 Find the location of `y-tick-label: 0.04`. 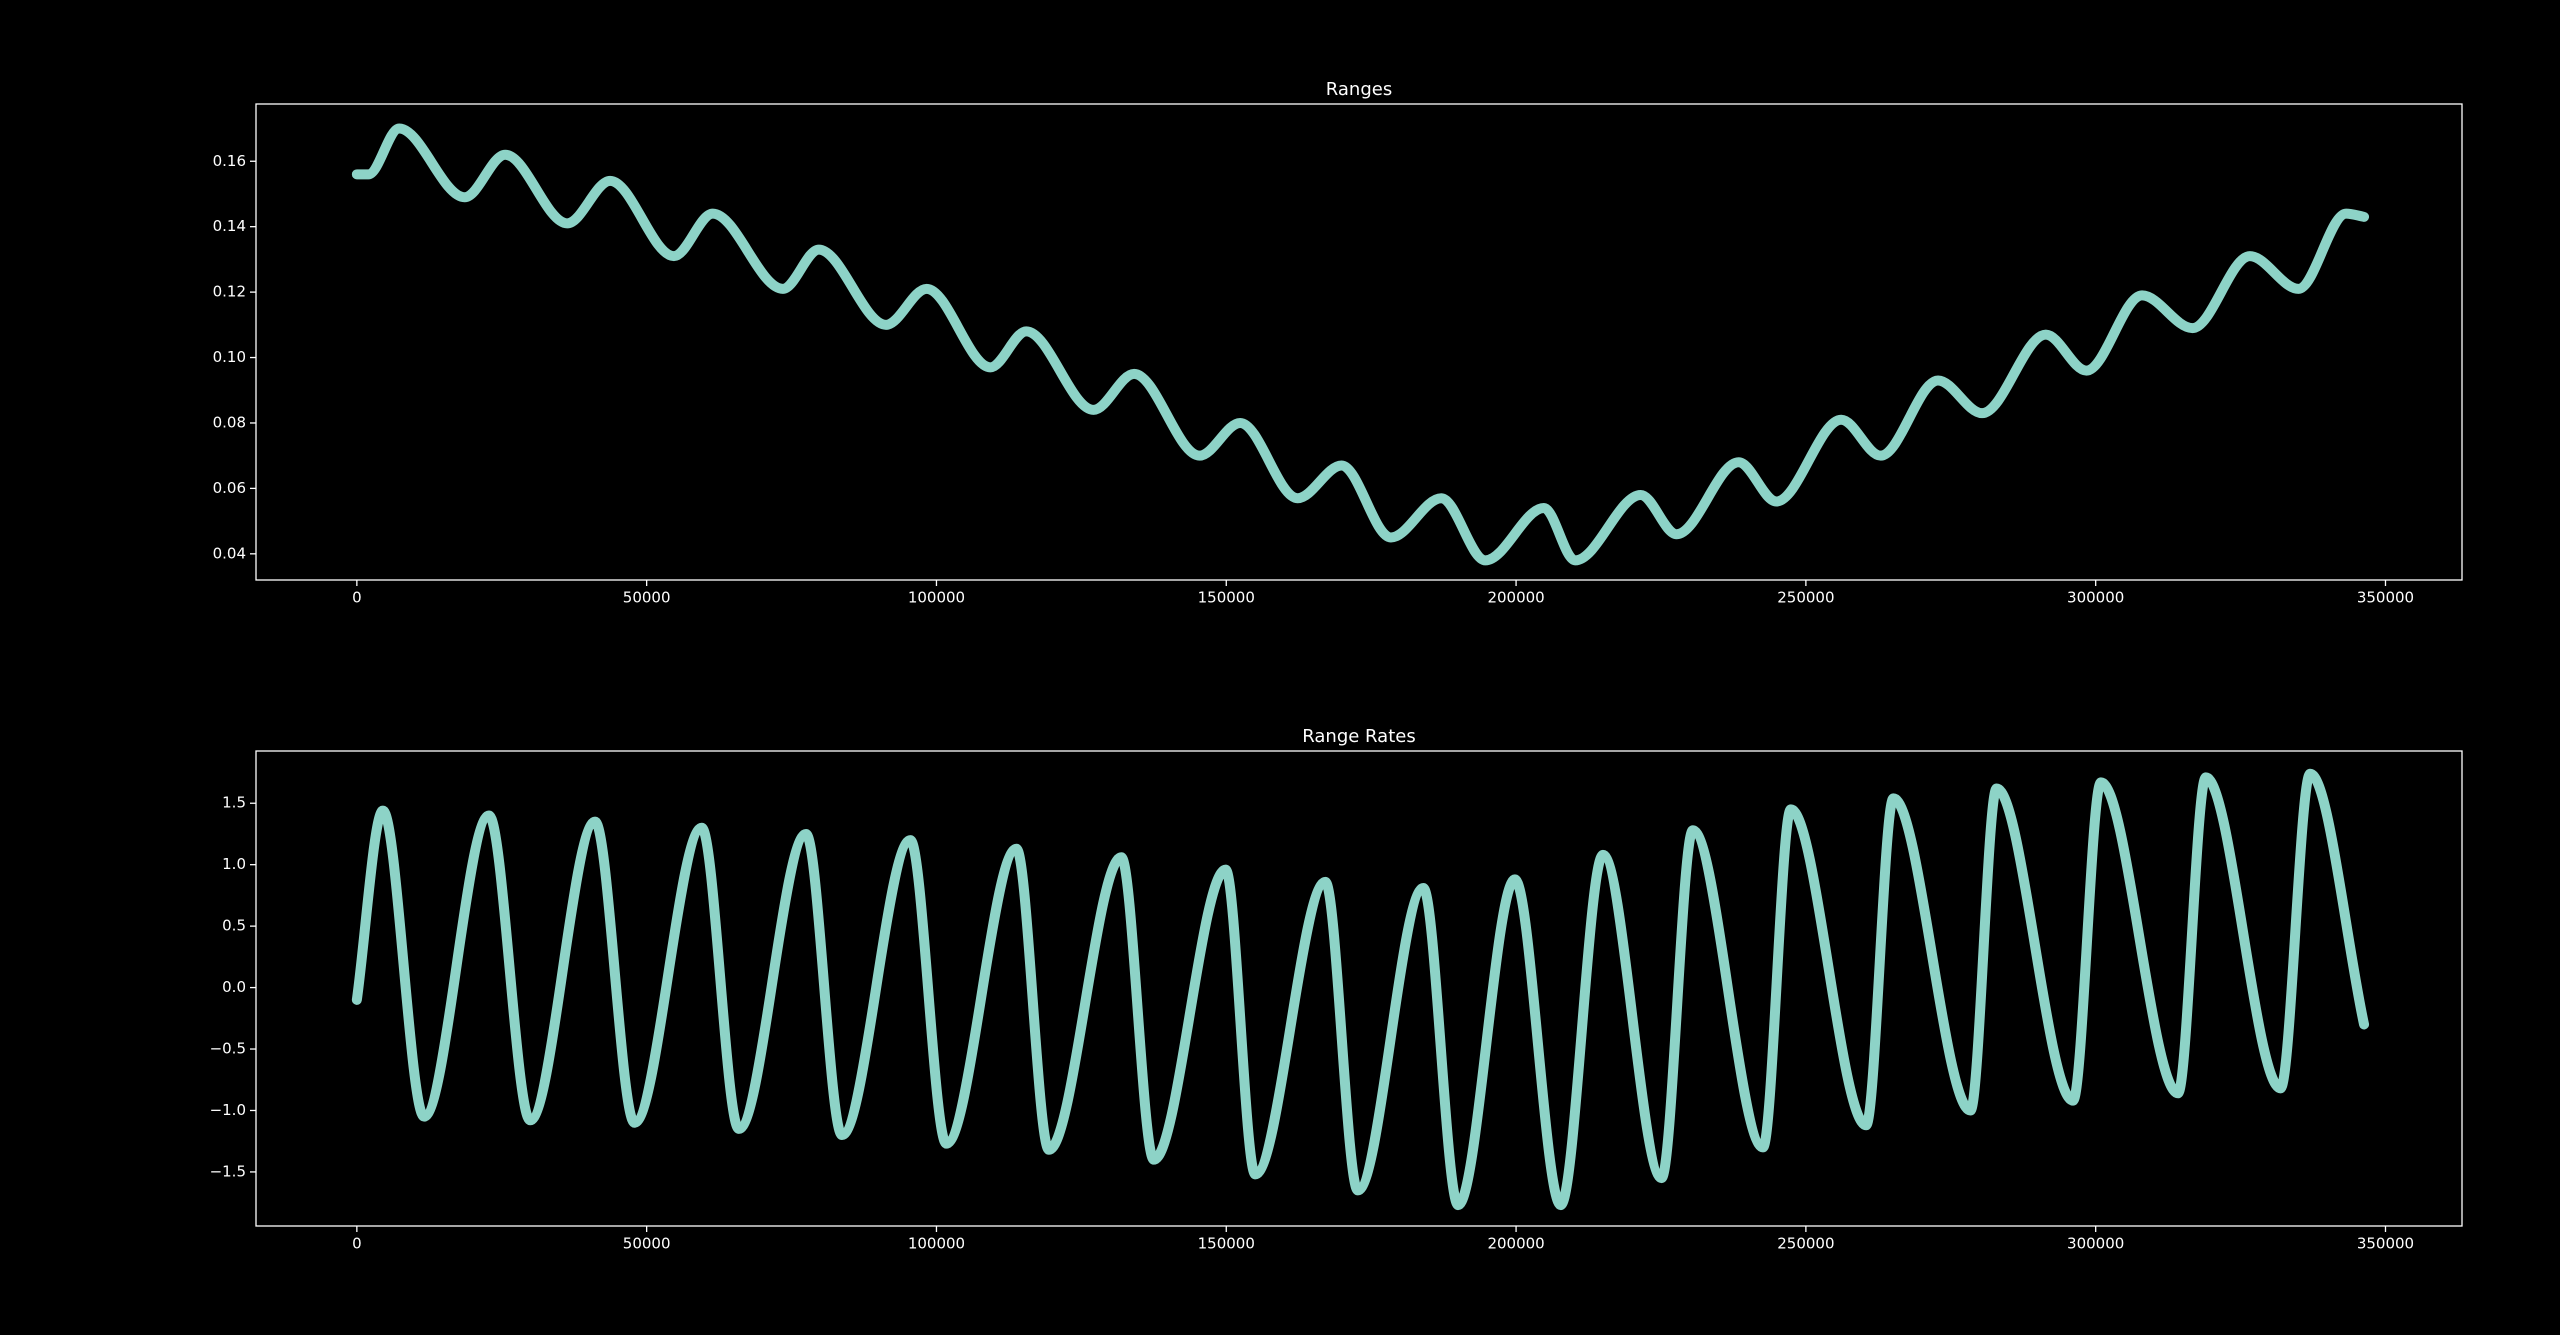

y-tick-label: 0.04 is located at coordinates (229, 553).